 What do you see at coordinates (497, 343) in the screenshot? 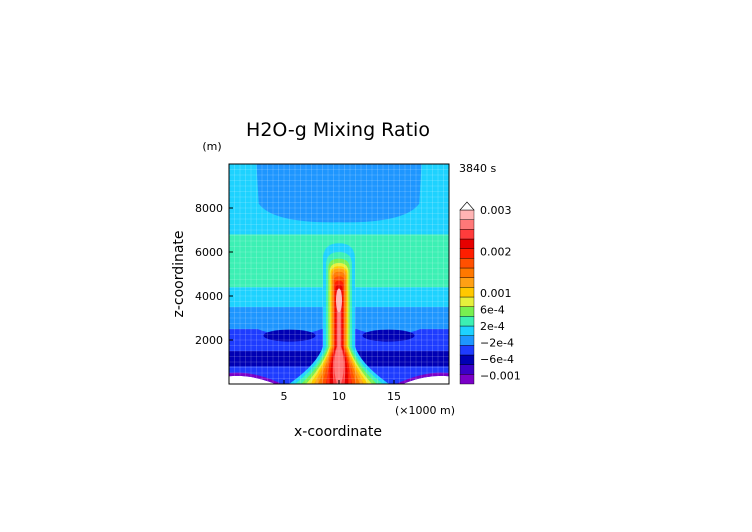
I see `colorbar-label: −2e-4` at bounding box center [497, 343].